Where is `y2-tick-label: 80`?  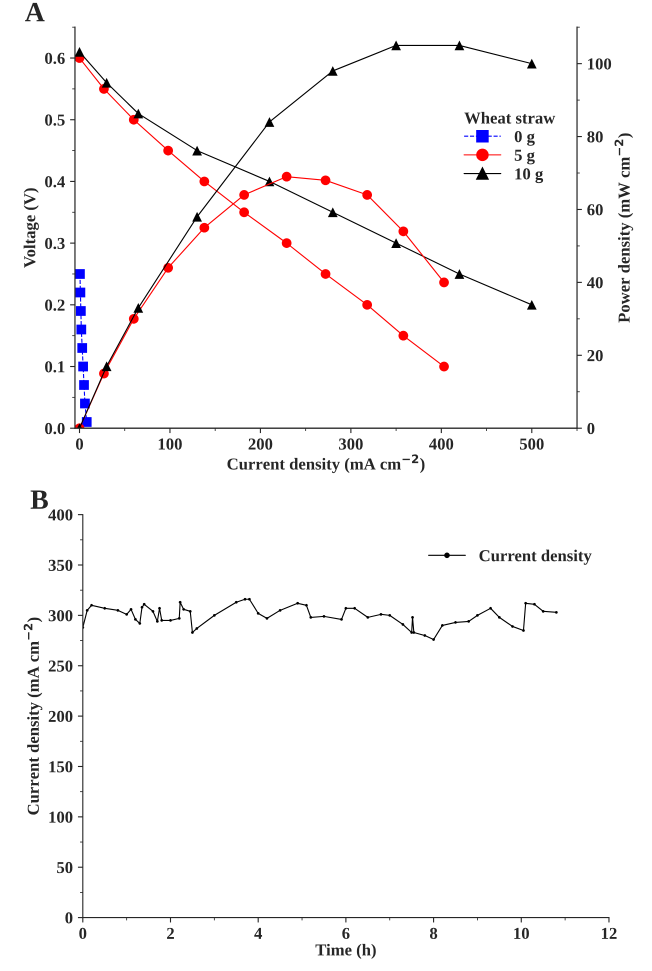 y2-tick-label: 80 is located at coordinates (595, 137).